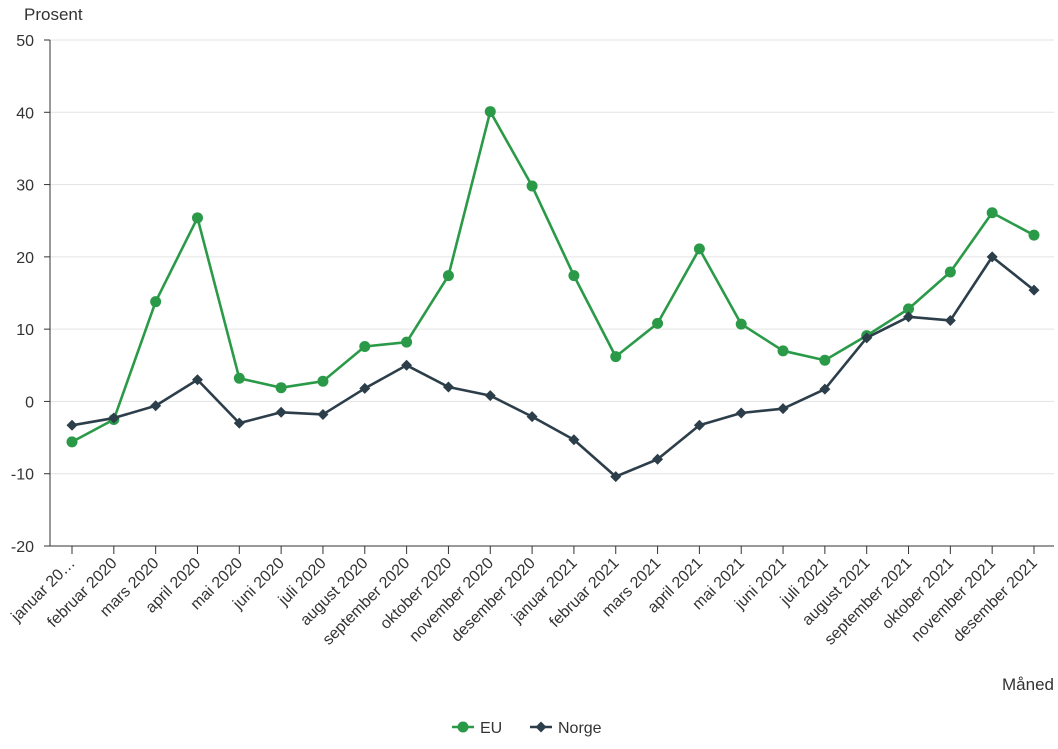 The image size is (1058, 749). I want to click on y-tick-label: 10, so click(25, 330).